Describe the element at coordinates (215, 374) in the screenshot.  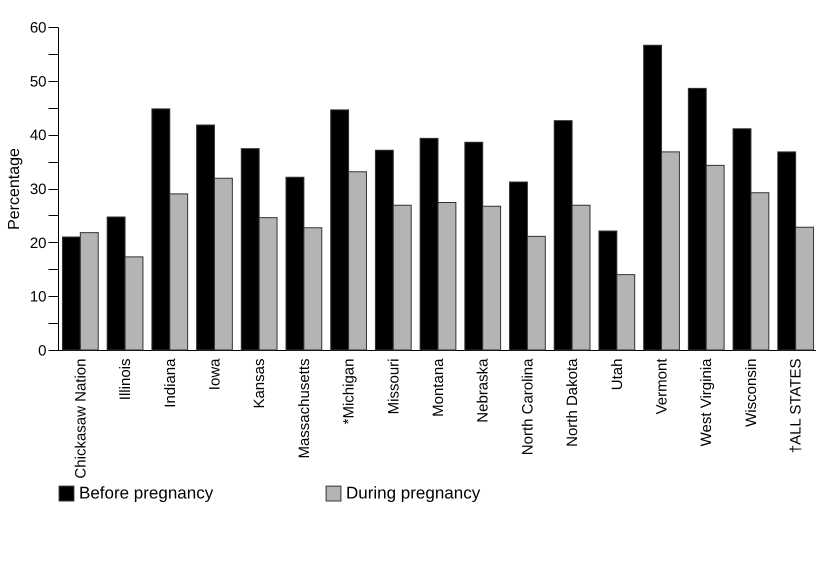
I see `x-tick-label: Iowa` at that location.